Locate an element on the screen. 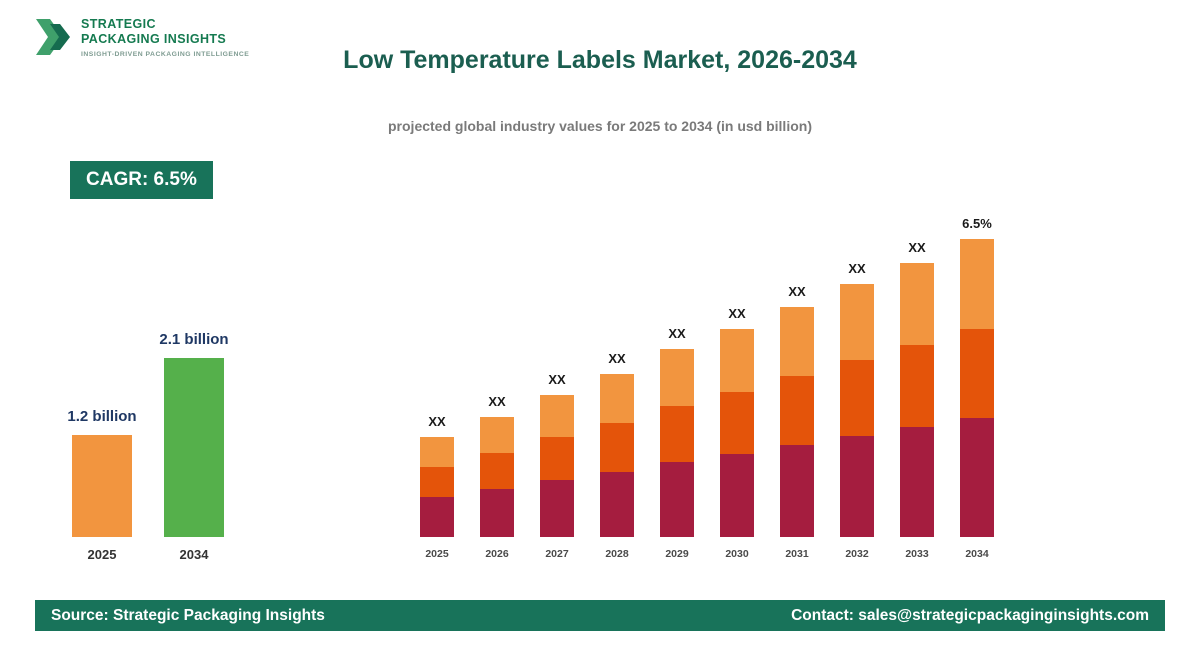 This screenshot has height=650, width=1200. summary-bar-2034 is located at coordinates (194, 447).